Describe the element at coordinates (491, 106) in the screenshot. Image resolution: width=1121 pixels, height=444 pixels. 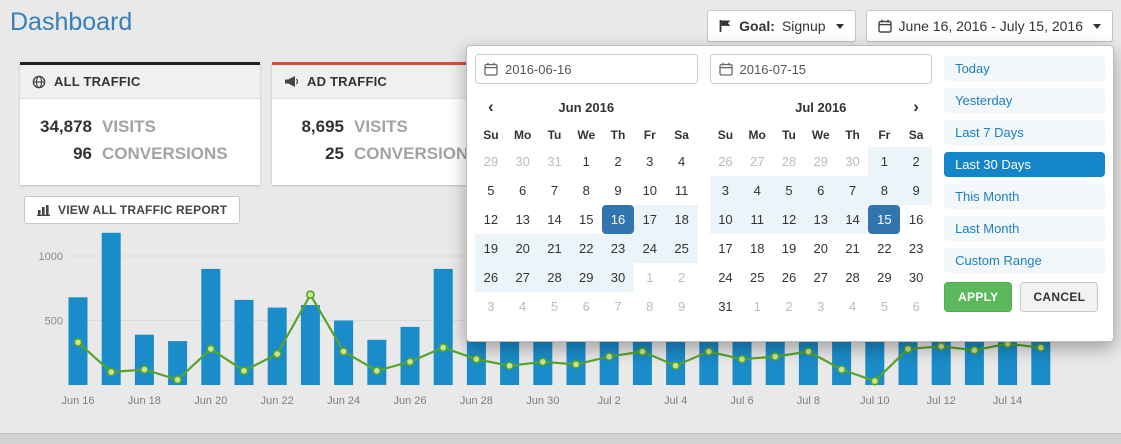
I see `chevron-left-icon: ‹` at that location.